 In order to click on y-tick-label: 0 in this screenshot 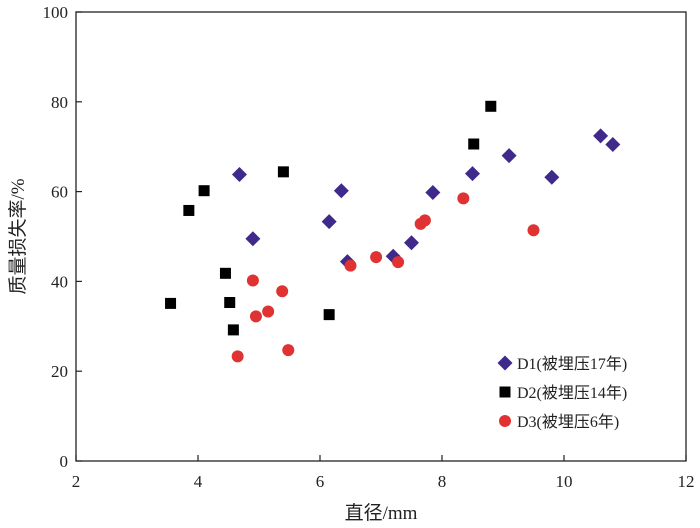, I will do `click(64, 461)`.